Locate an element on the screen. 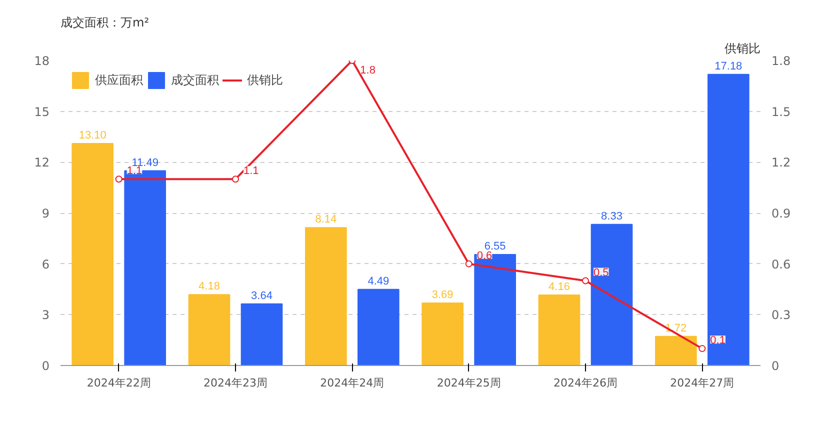  x-tick-label: 2024年27周 is located at coordinates (702, 383).